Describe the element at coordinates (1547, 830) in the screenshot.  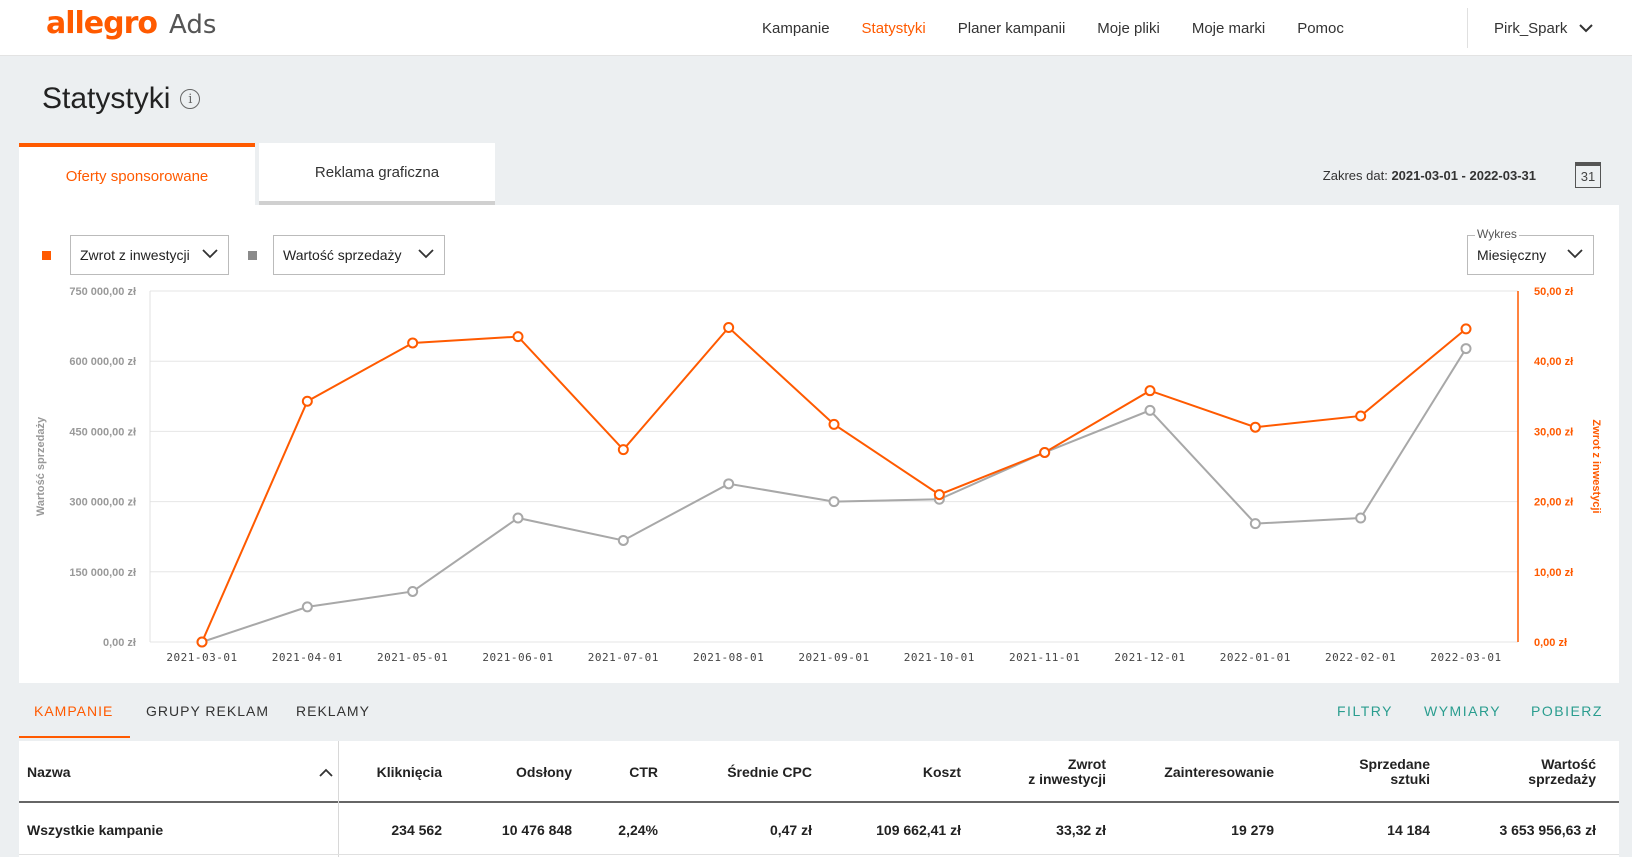
I see `cell-value: 3 653 956,63 zł` at that location.